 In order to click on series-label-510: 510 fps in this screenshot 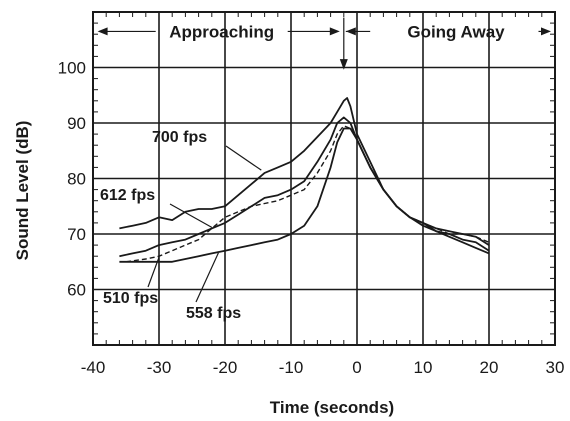, I will do `click(130, 298)`.